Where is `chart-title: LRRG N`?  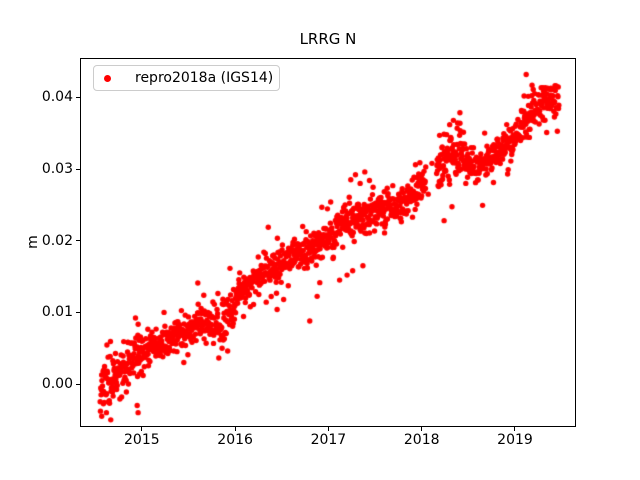
chart-title: LRRG N is located at coordinates (328, 39).